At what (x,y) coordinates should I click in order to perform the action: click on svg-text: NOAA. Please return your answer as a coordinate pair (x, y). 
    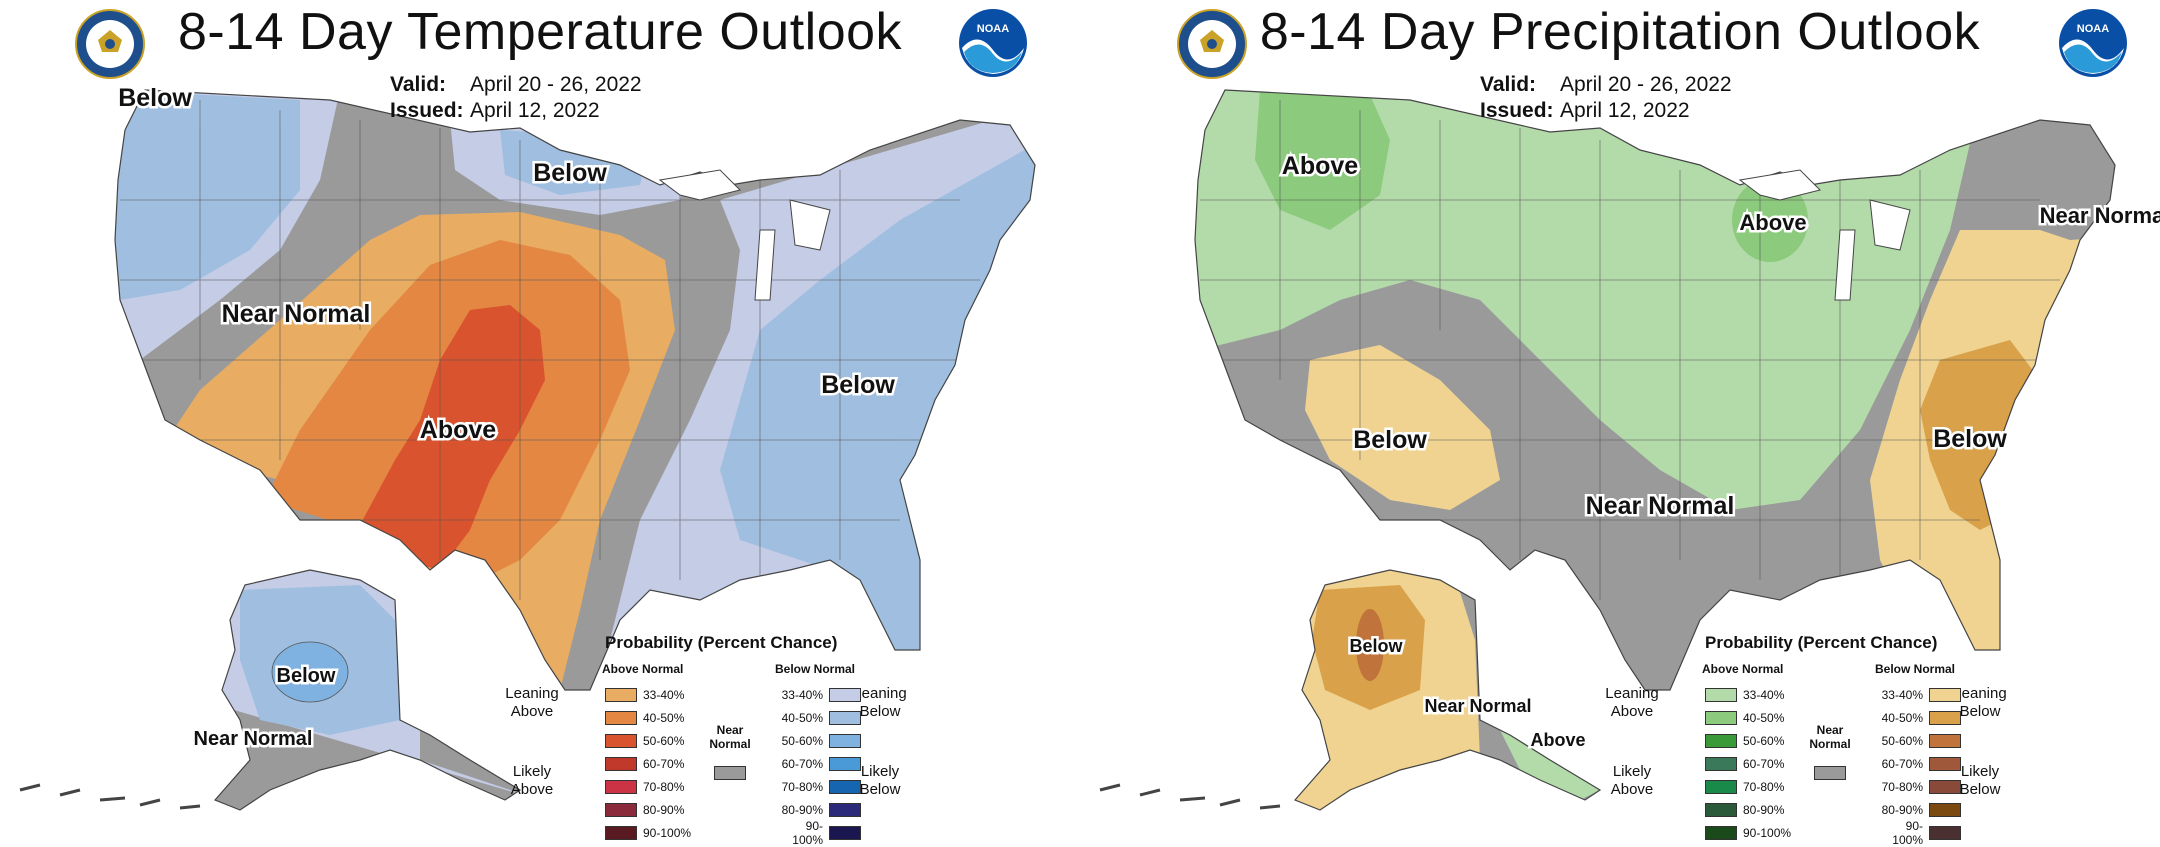
    Looking at the image, I should click on (993, 29).